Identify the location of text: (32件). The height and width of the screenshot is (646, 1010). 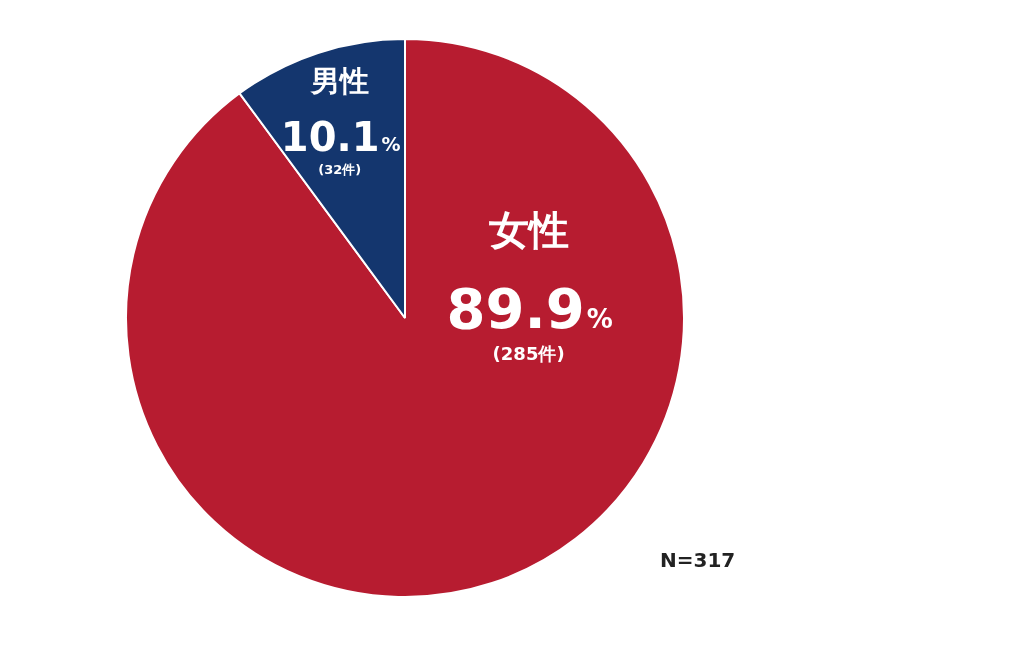
(340, 170).